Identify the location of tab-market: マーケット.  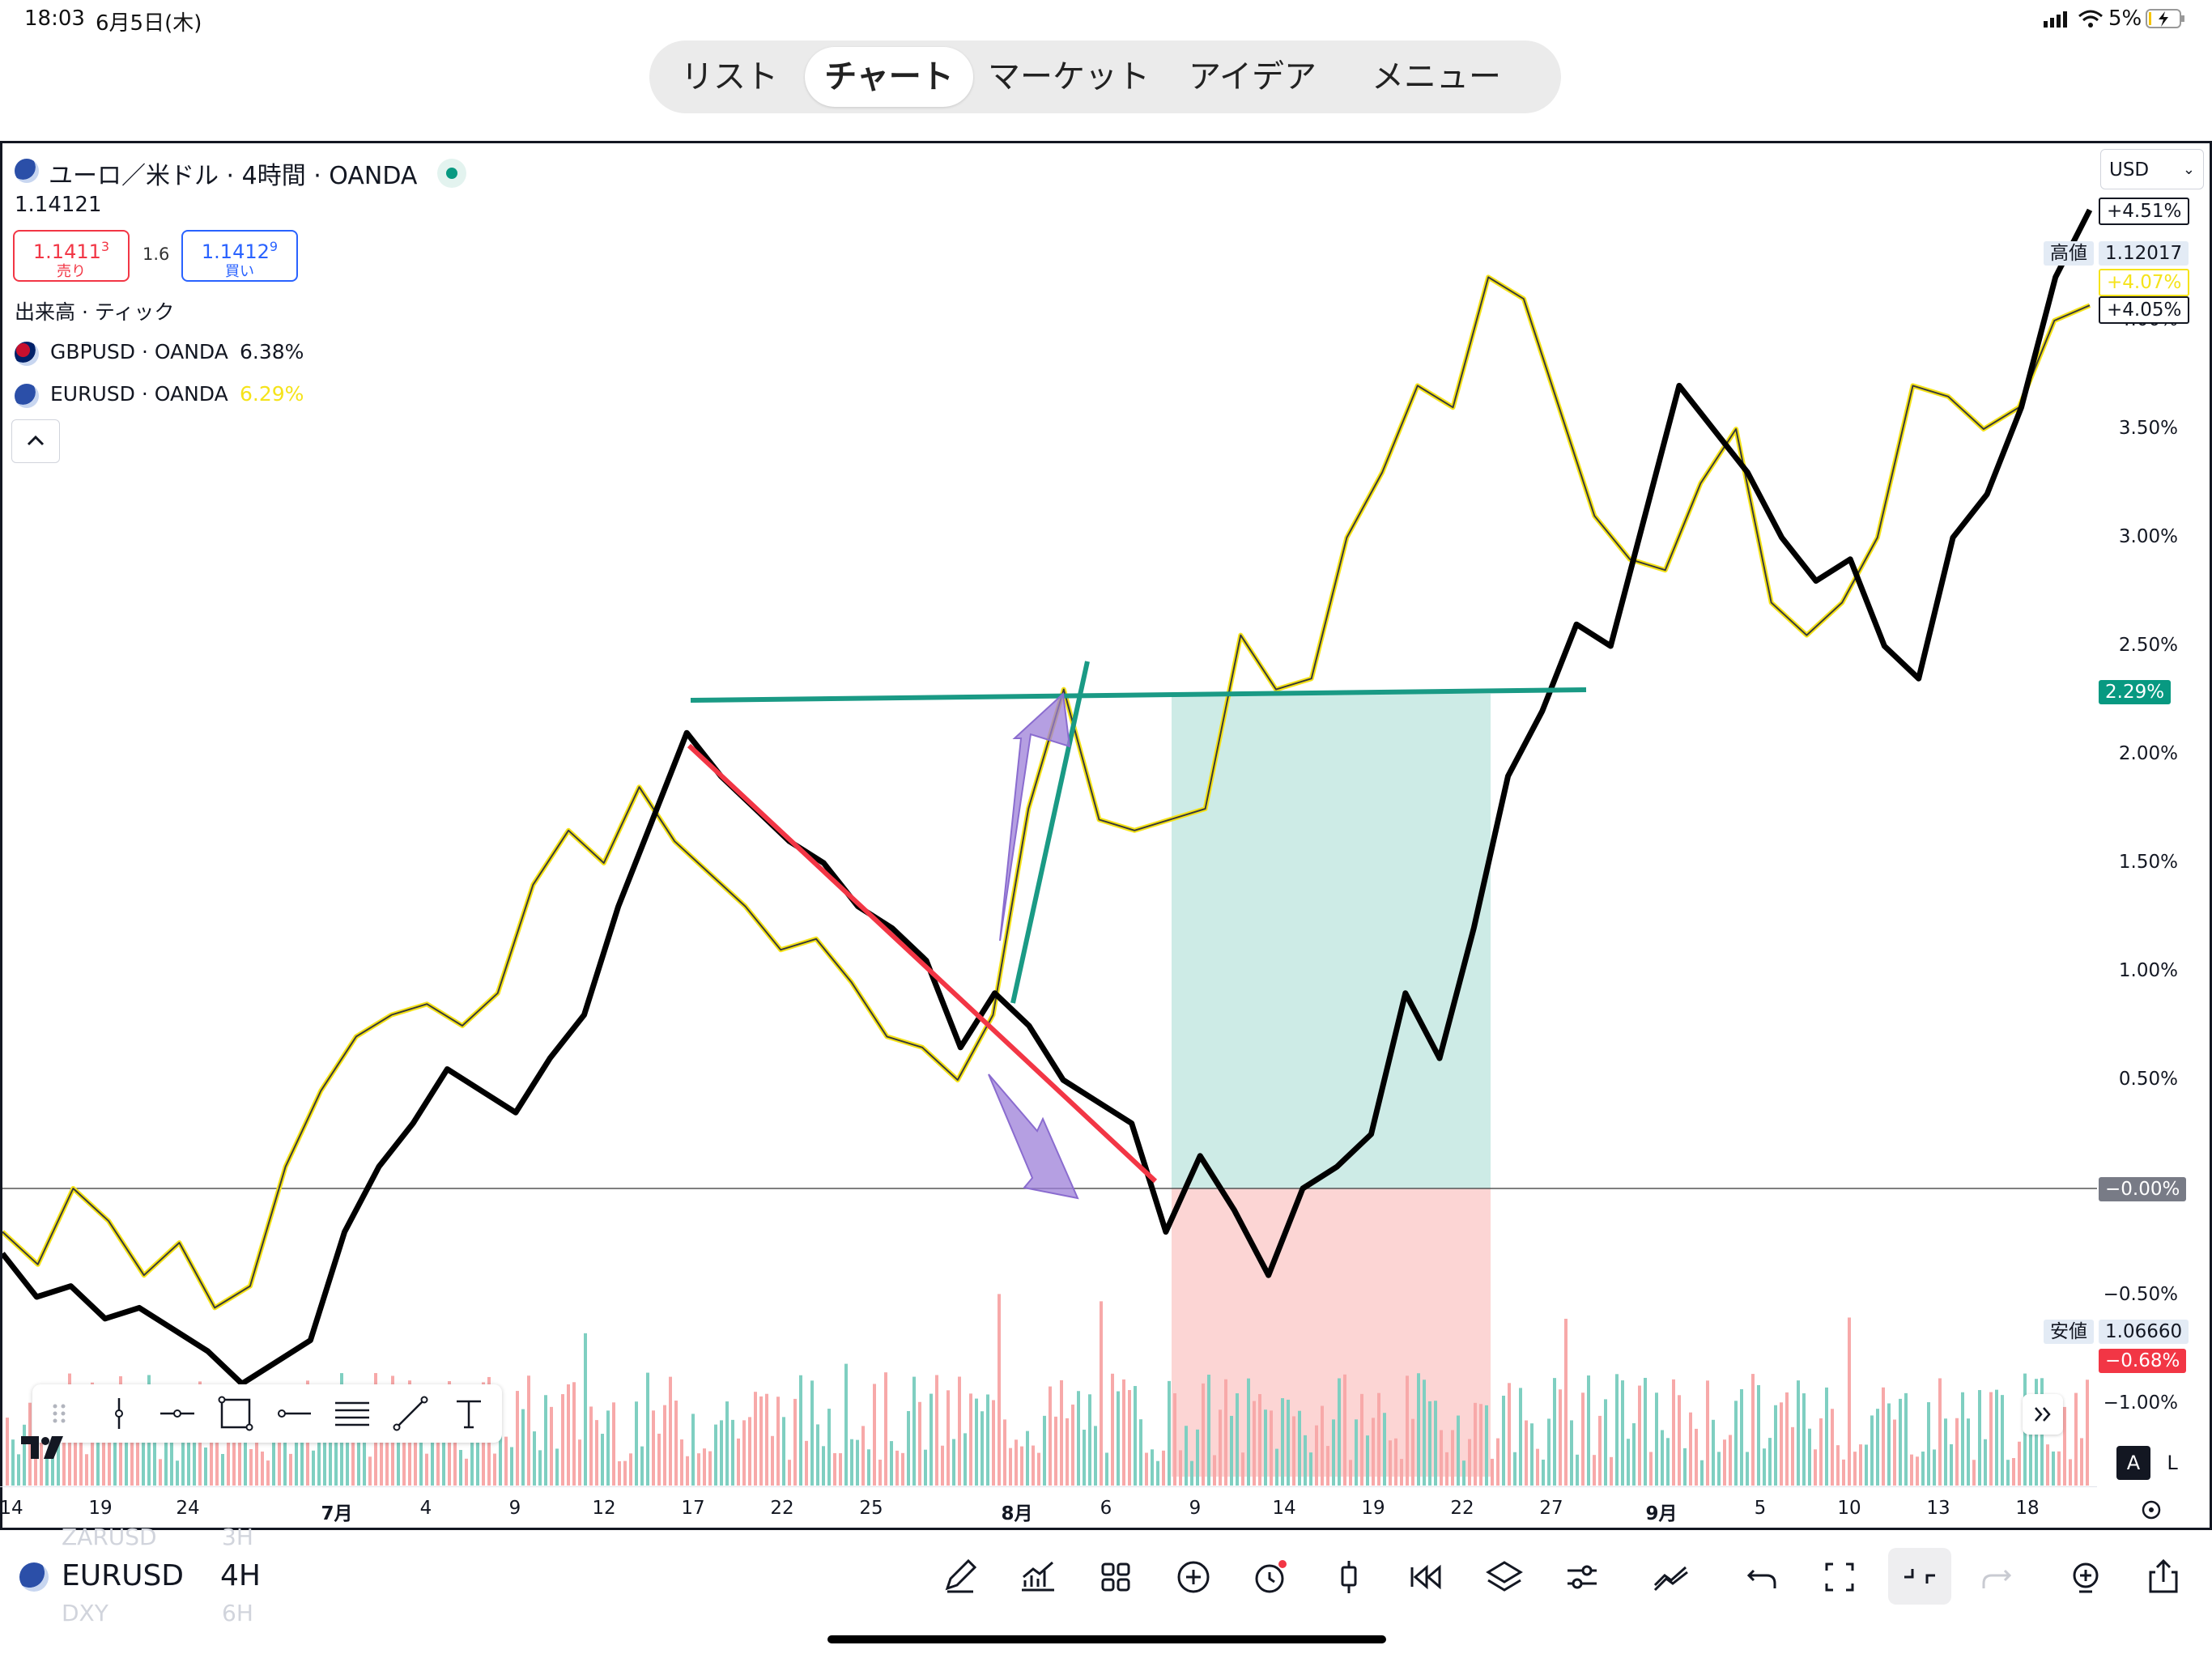
(1069, 77).